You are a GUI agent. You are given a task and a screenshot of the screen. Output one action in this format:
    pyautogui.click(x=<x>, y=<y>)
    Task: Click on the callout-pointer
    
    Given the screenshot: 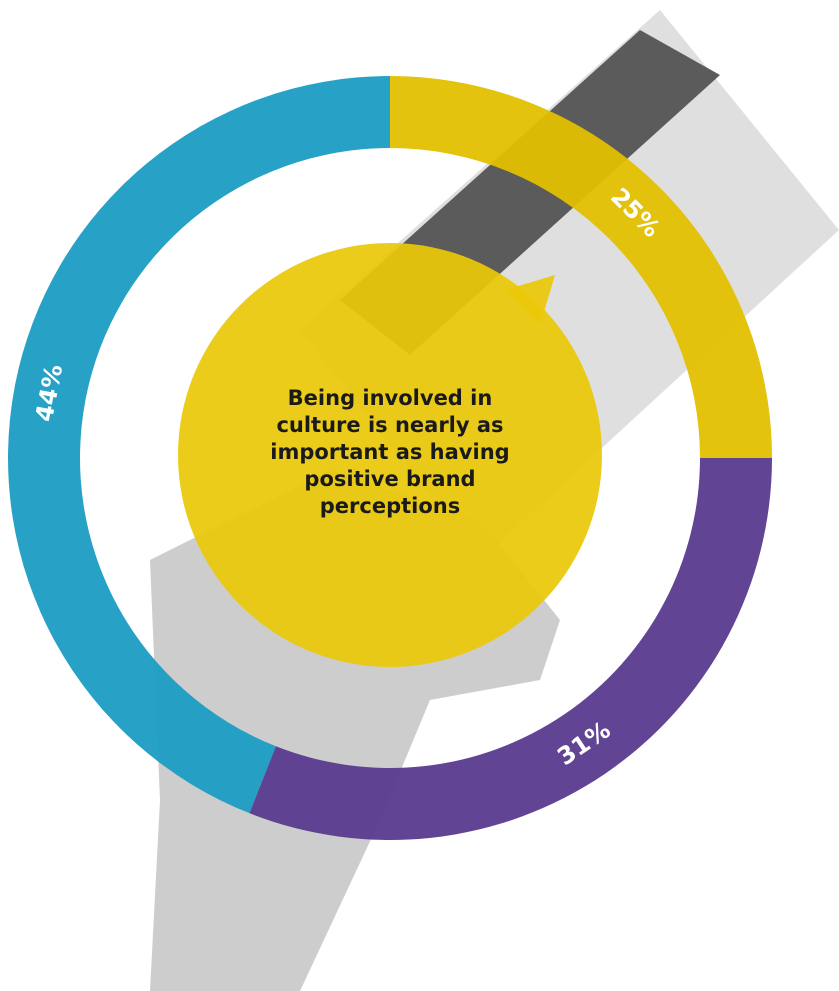 What is the action you would take?
    pyautogui.click(x=530, y=300)
    